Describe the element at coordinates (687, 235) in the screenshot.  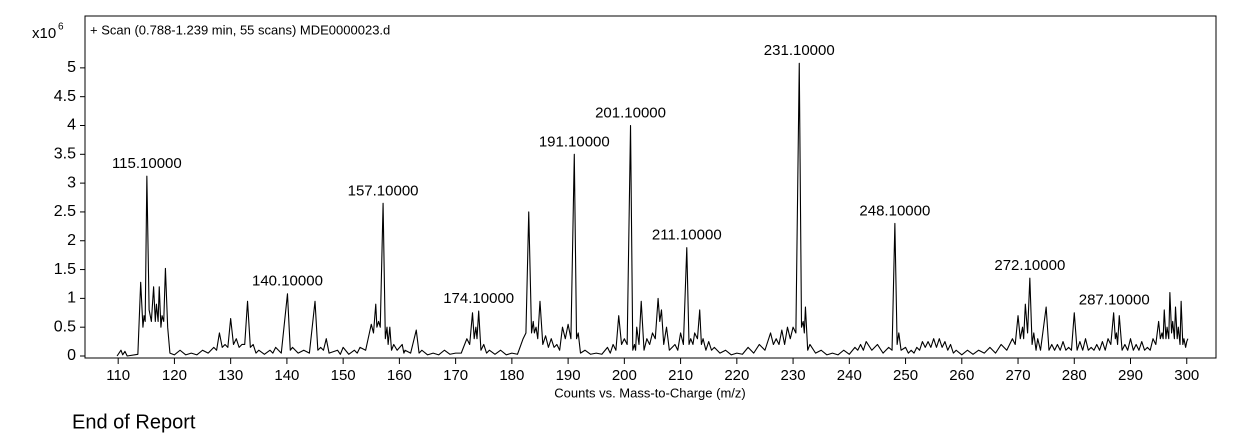
I see `peak-label: 211.10000` at that location.